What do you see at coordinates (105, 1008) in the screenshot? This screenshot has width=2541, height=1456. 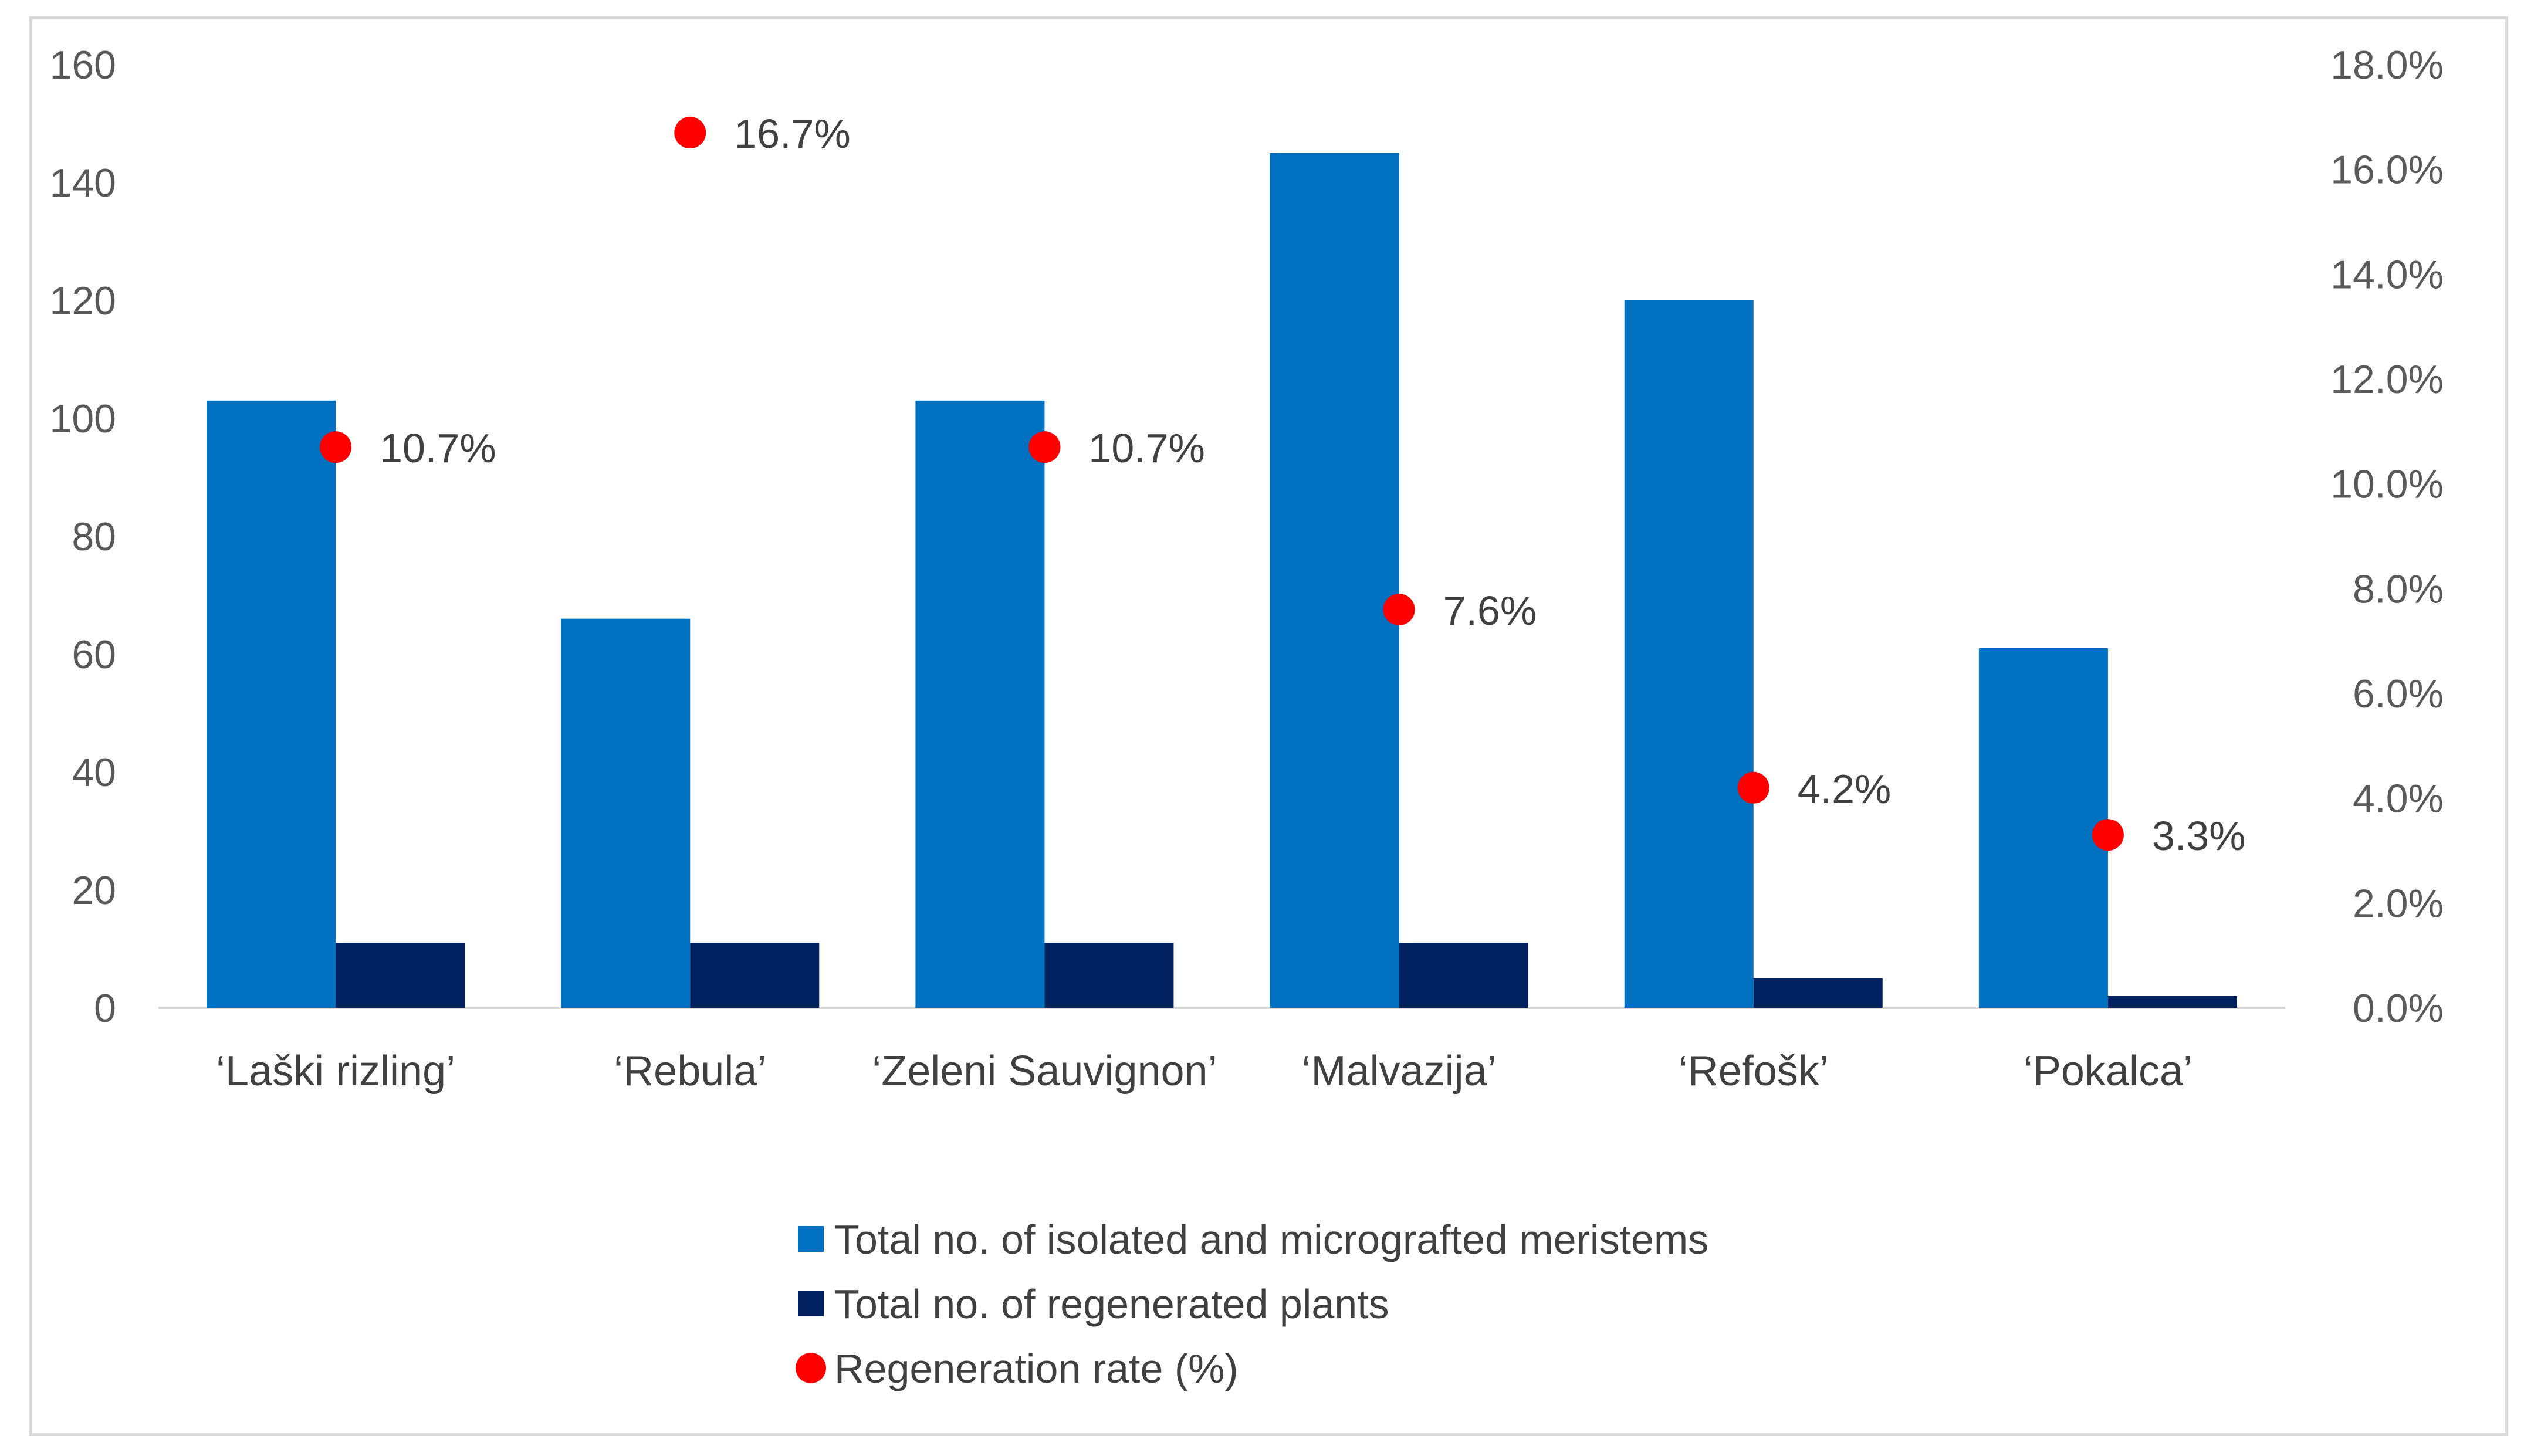 I see `y-left-tick-label: 0` at bounding box center [105, 1008].